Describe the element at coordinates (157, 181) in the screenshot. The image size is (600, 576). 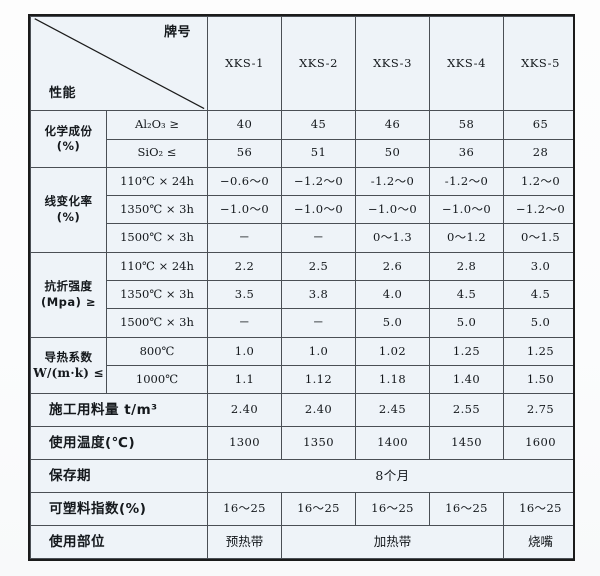
I see `sub-label-lcr-110c: 110℃ × 24h` at that location.